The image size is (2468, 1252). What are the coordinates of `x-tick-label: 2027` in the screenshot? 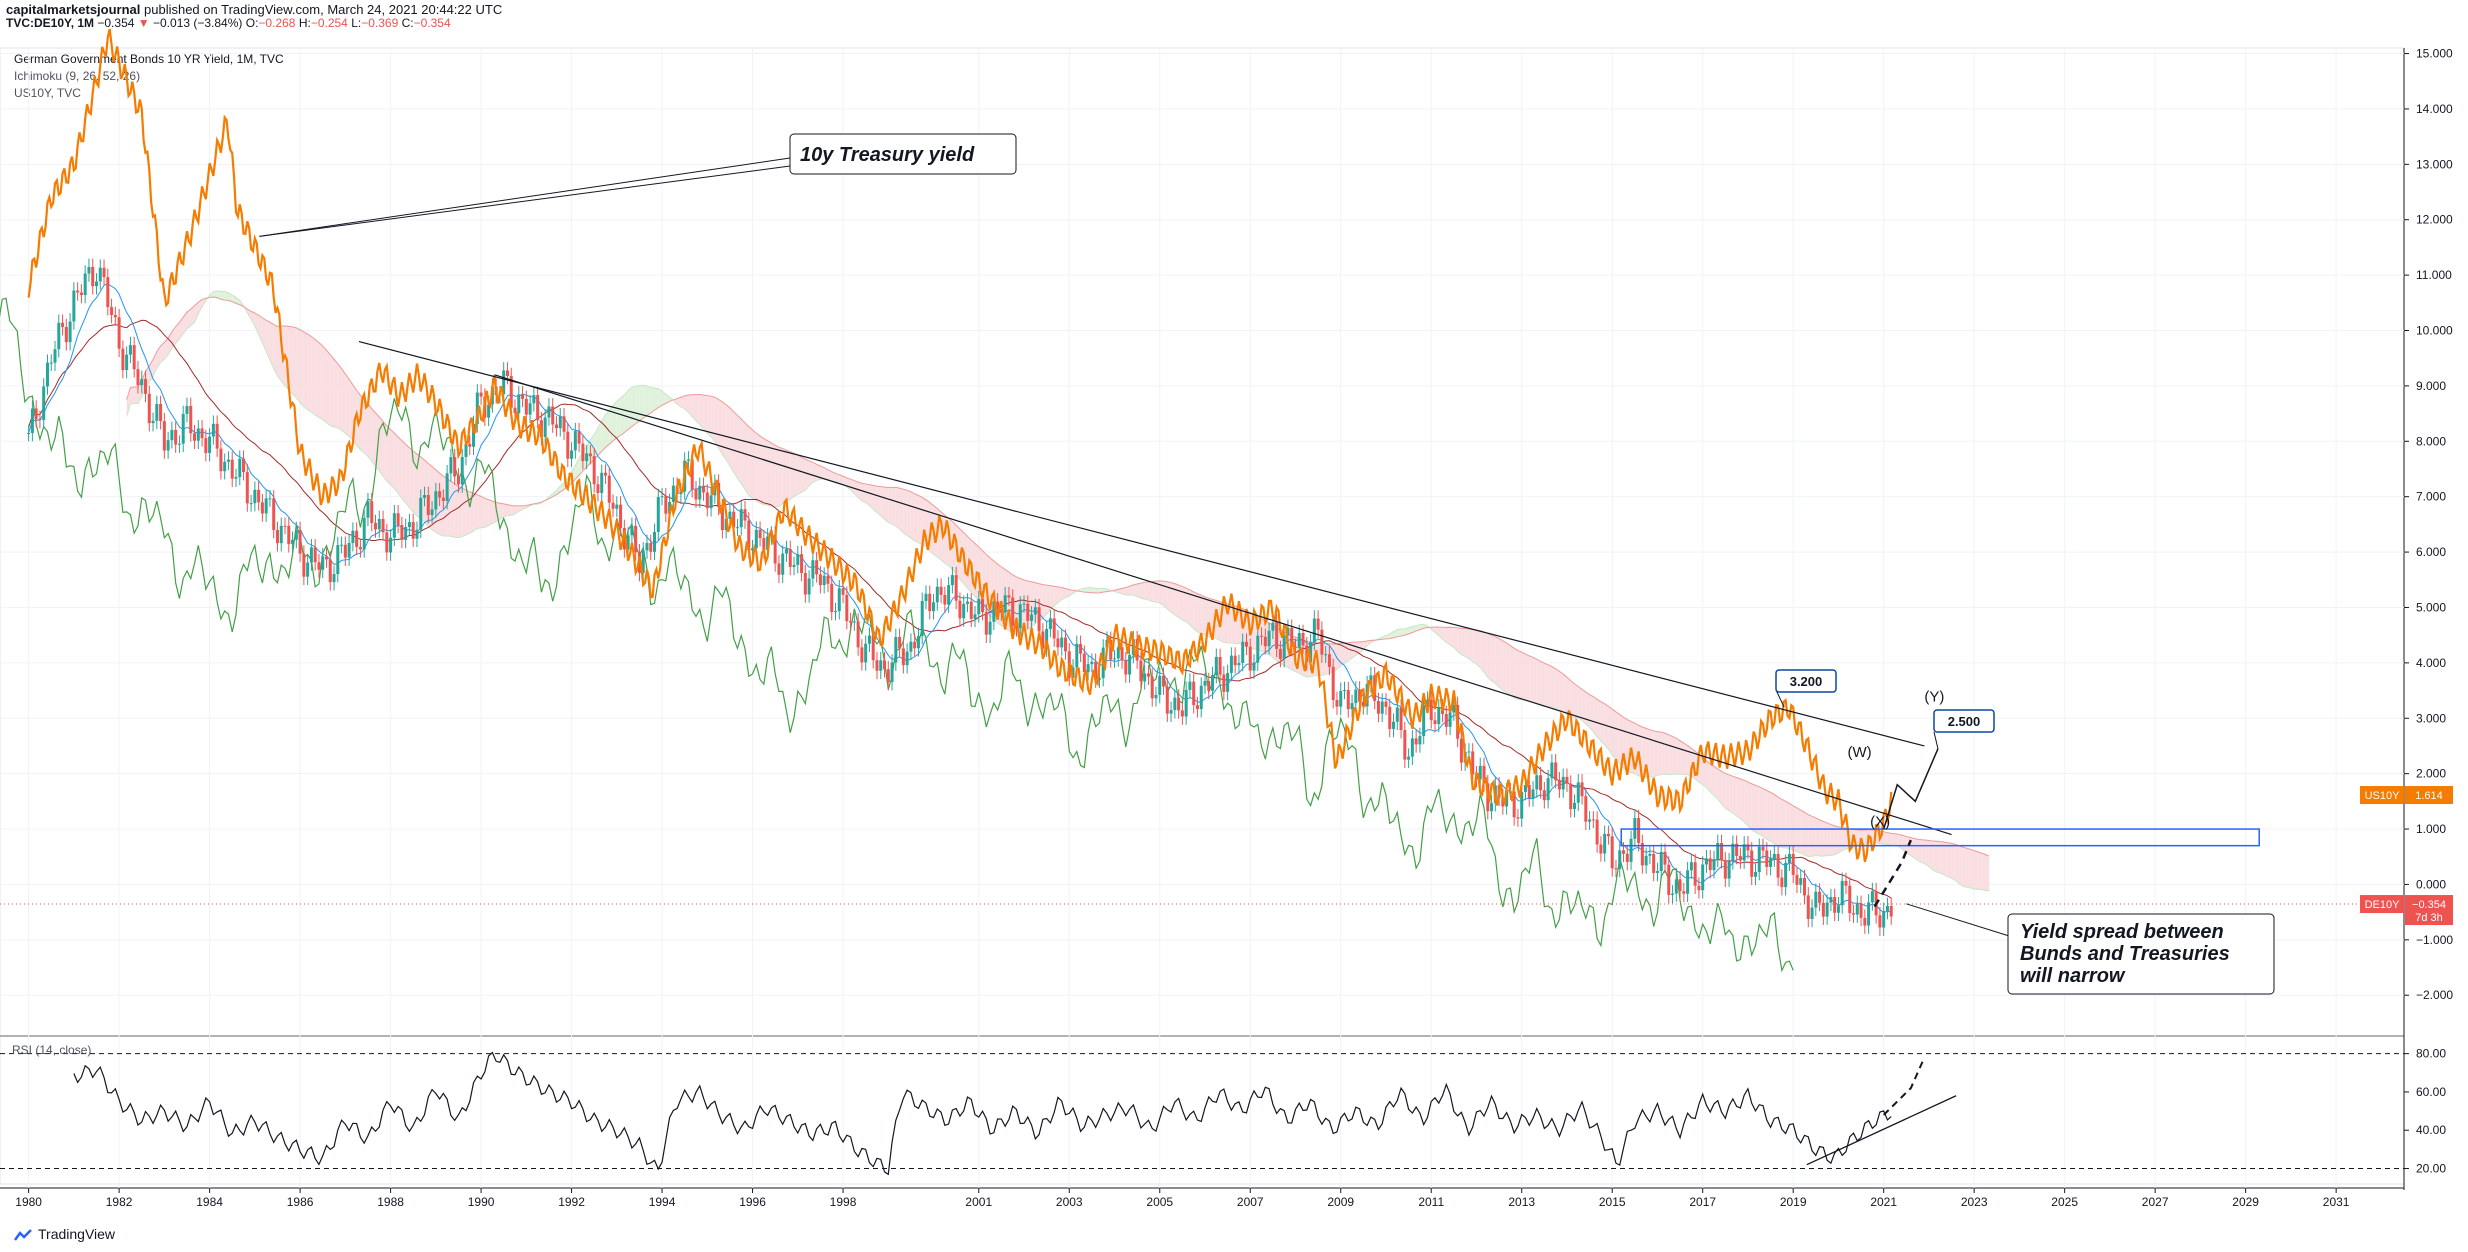 It's located at (2155, 1202).